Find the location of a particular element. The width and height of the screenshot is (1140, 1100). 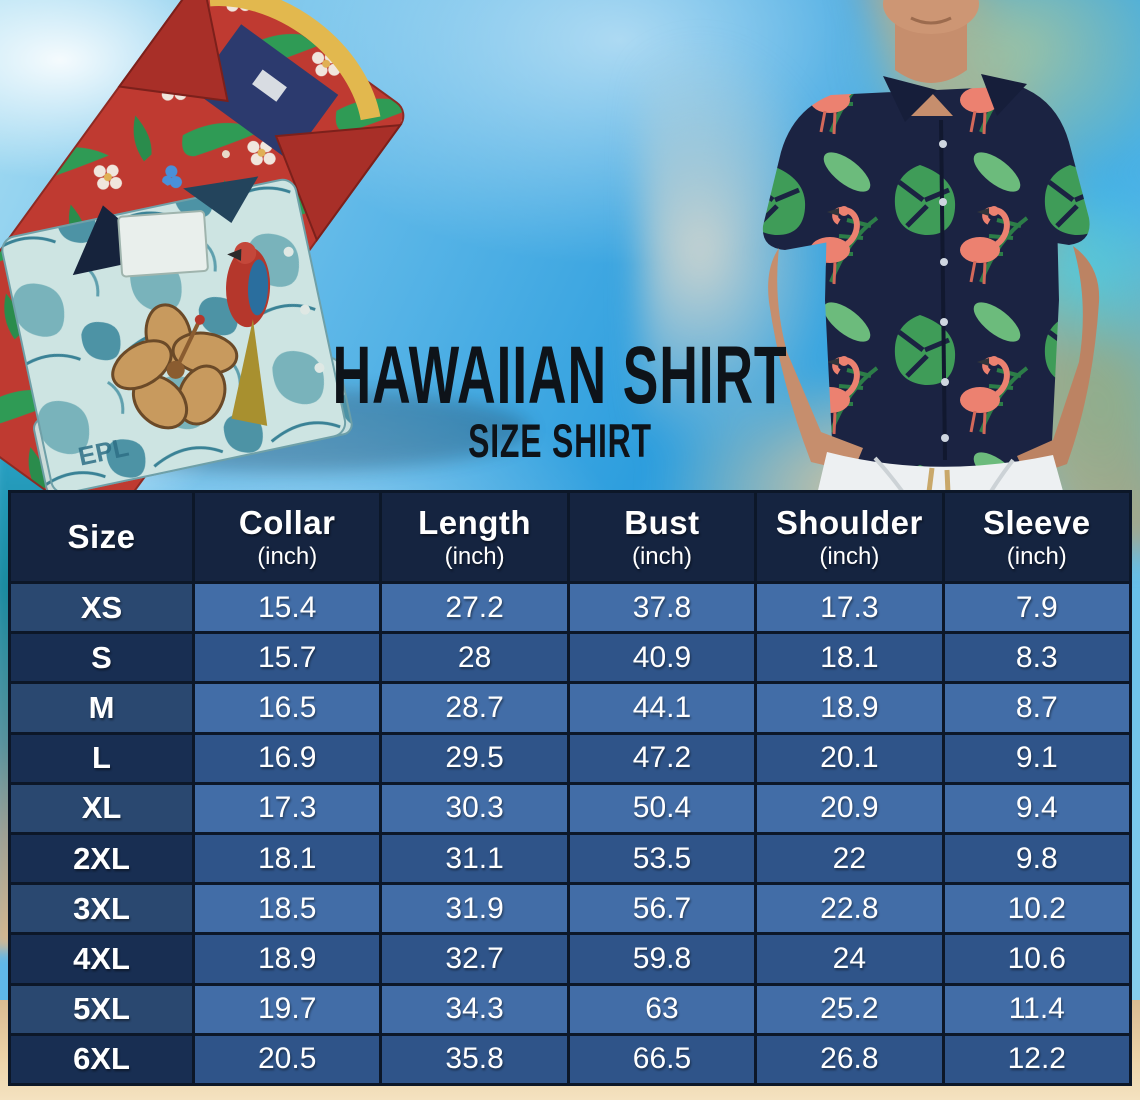

hibiscus-print is located at coordinates (175, 366).